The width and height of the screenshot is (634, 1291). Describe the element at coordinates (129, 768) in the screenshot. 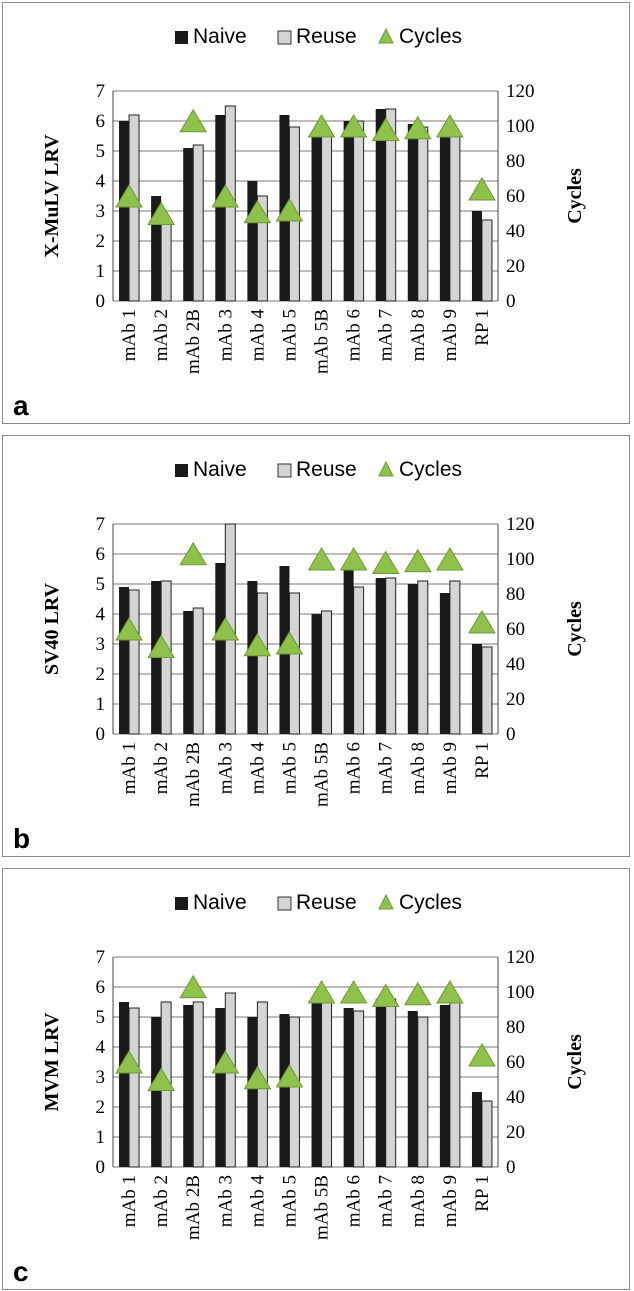

I see `x-tick-label: mAb 1` at that location.